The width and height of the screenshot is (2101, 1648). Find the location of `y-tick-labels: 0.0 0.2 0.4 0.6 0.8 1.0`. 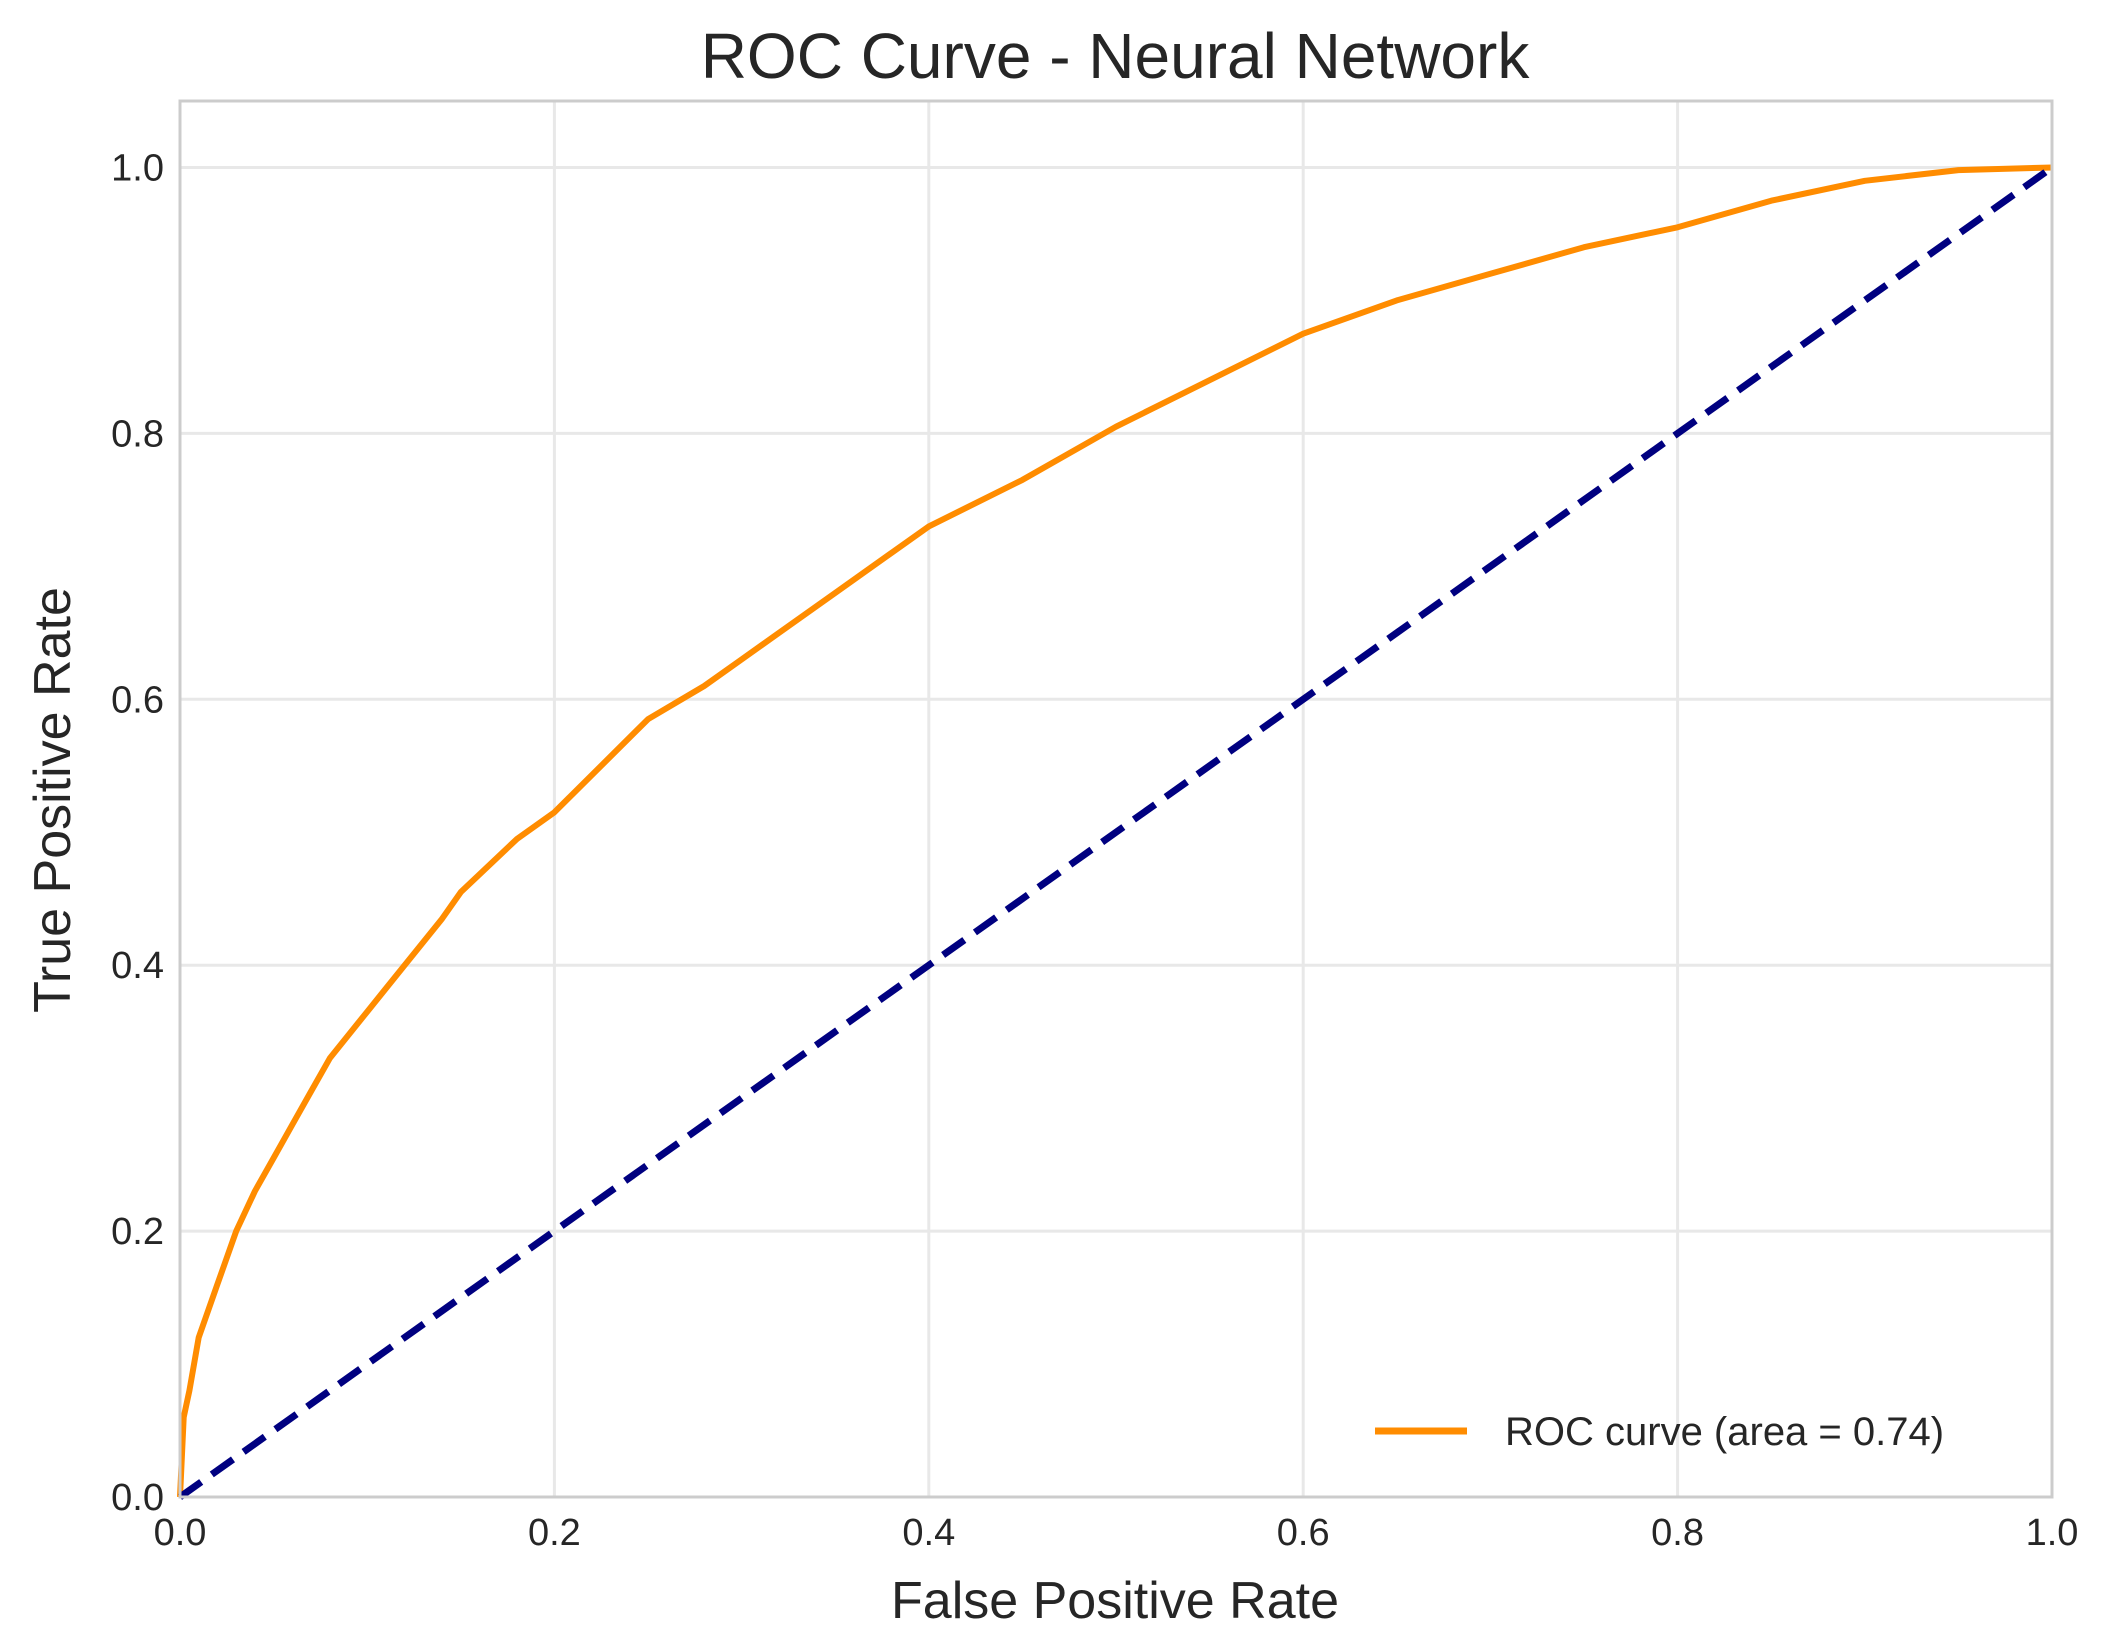

y-tick-labels: 0.0 0.2 0.4 0.6 0.8 1.0 is located at coordinates (137, 833).